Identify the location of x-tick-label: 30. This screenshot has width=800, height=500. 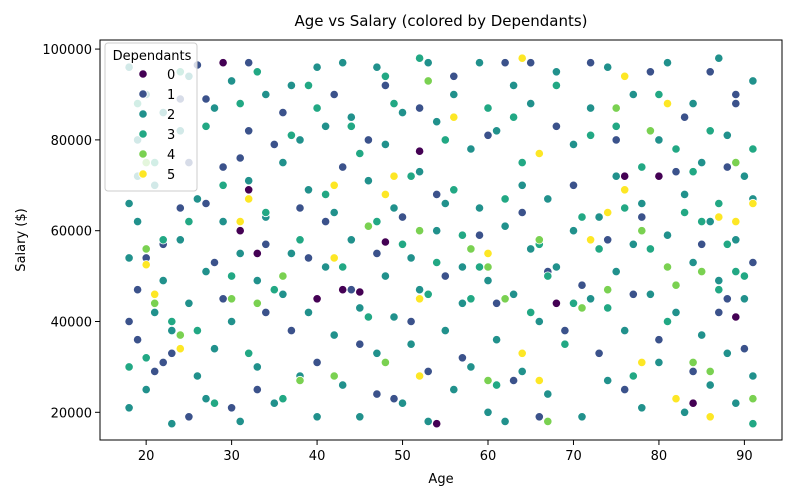
(231, 456).